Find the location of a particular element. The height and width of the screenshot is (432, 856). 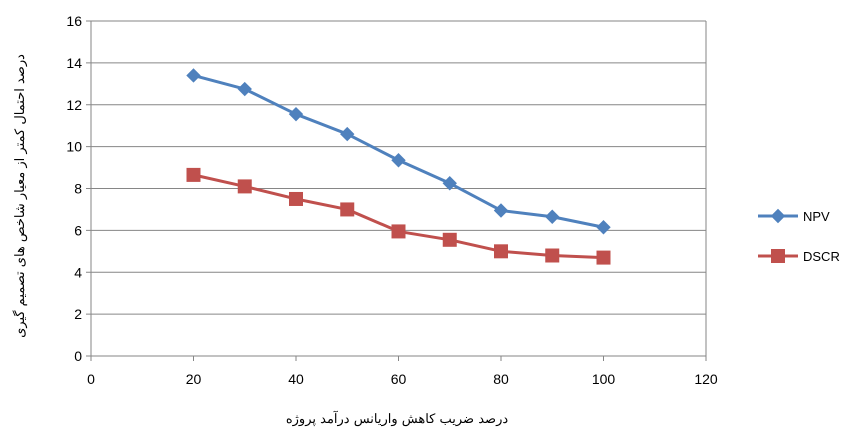

legend-item-dscr: DSCR is located at coordinates (799, 256).